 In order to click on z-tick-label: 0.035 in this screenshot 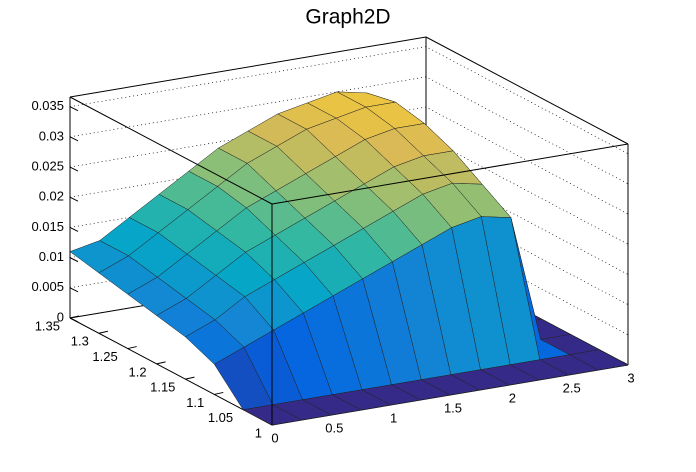, I will do `click(47, 105)`.